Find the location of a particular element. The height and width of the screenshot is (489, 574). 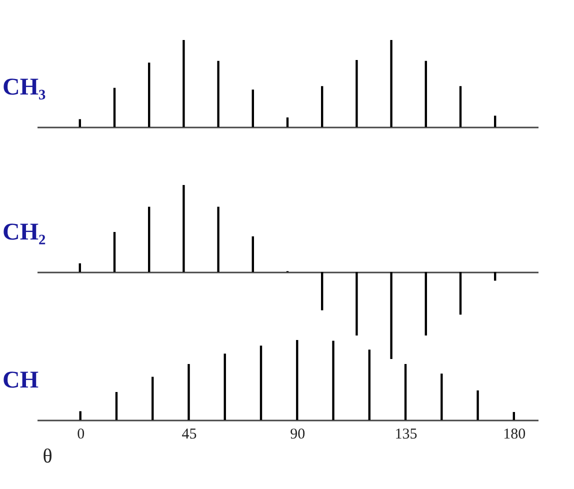

x-tick-label: 45 is located at coordinates (189, 434).